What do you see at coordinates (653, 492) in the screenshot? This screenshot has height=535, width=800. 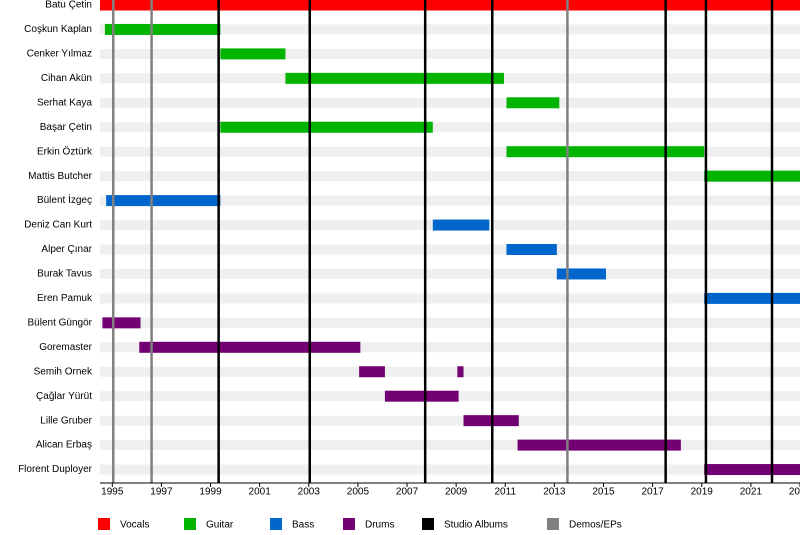 I see `x-tick-label: 2017` at bounding box center [653, 492].